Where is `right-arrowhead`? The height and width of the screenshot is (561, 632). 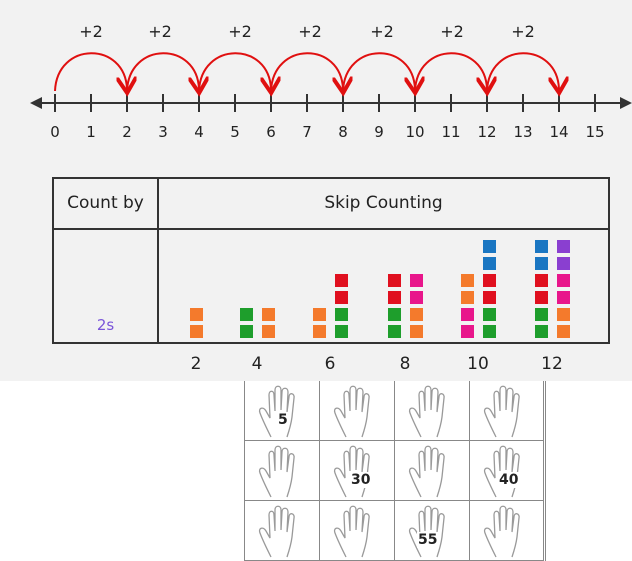
right-arrowhead is located at coordinates (626, 103).